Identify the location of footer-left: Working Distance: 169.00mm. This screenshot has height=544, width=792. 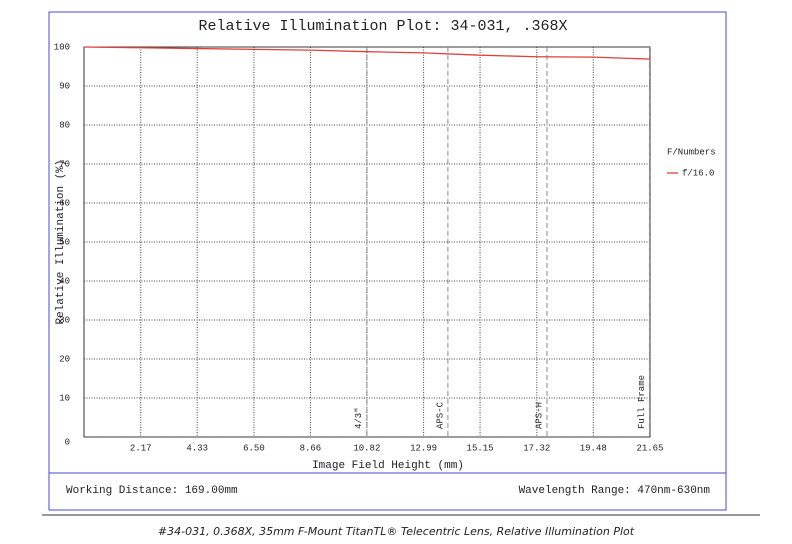
(152, 491).